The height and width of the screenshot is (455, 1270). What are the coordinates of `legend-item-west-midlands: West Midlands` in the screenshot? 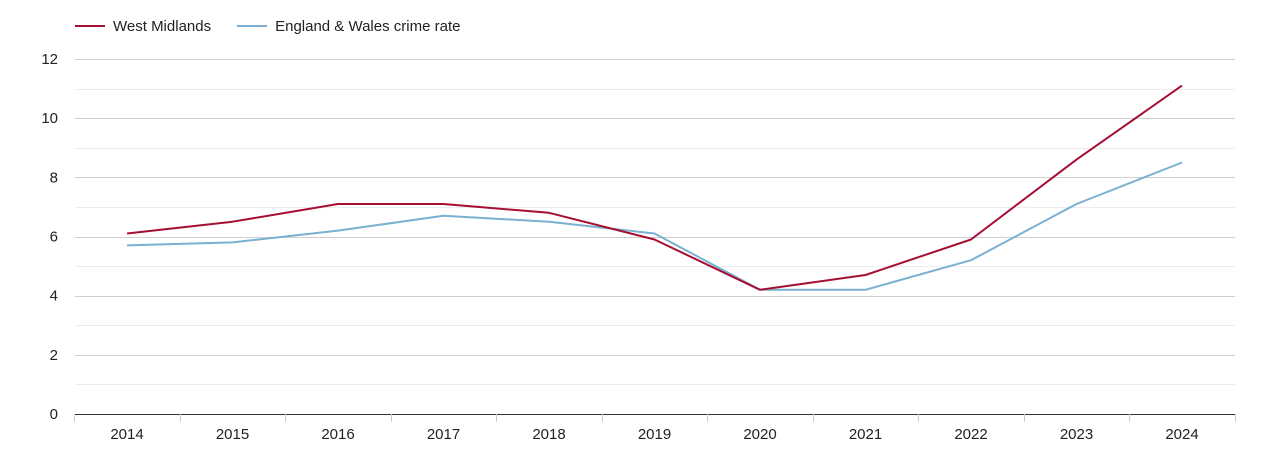 It's located at (143, 26).